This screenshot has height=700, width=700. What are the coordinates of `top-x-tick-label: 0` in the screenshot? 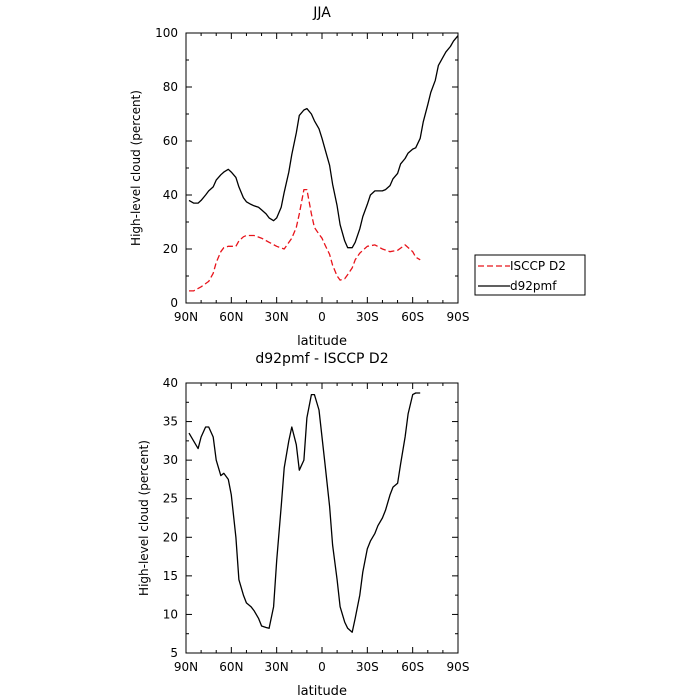 It's located at (322, 317).